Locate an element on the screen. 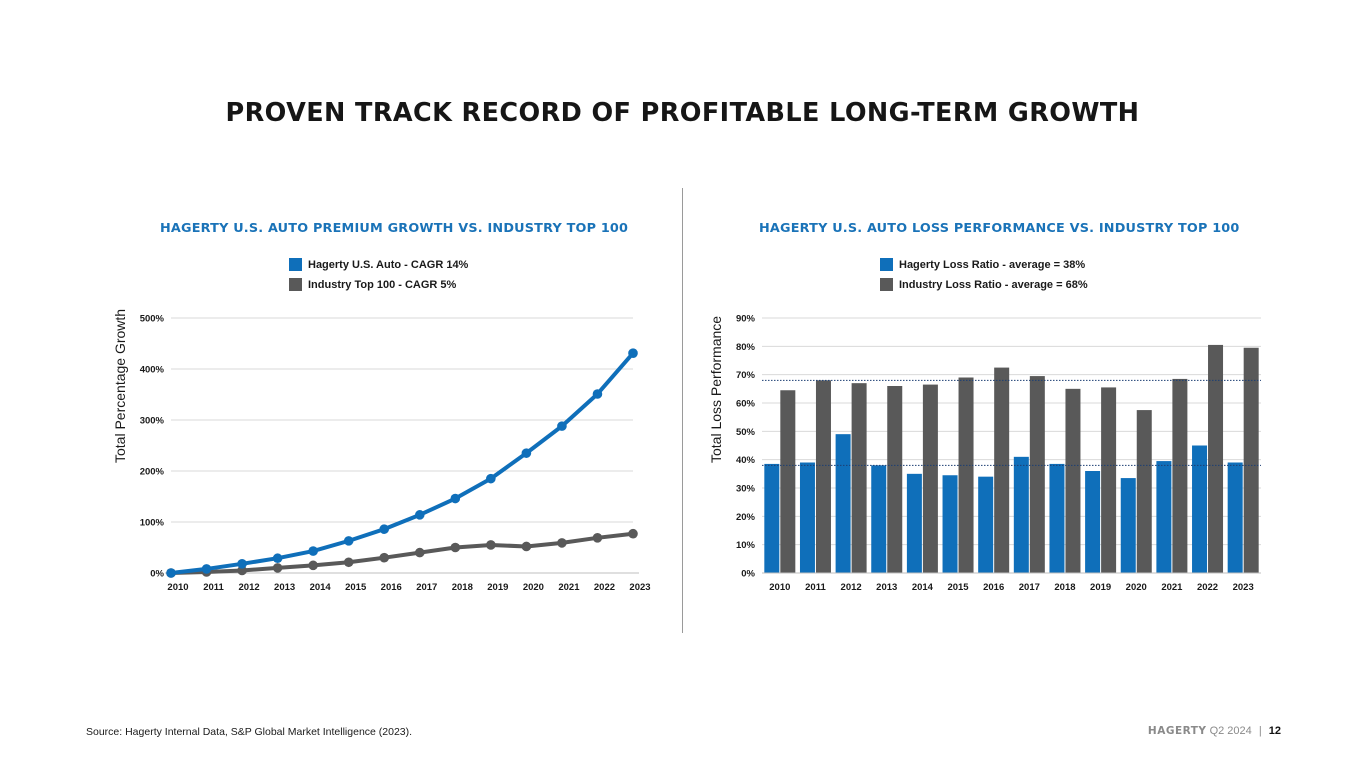  page-number: 12 is located at coordinates (1274, 731).